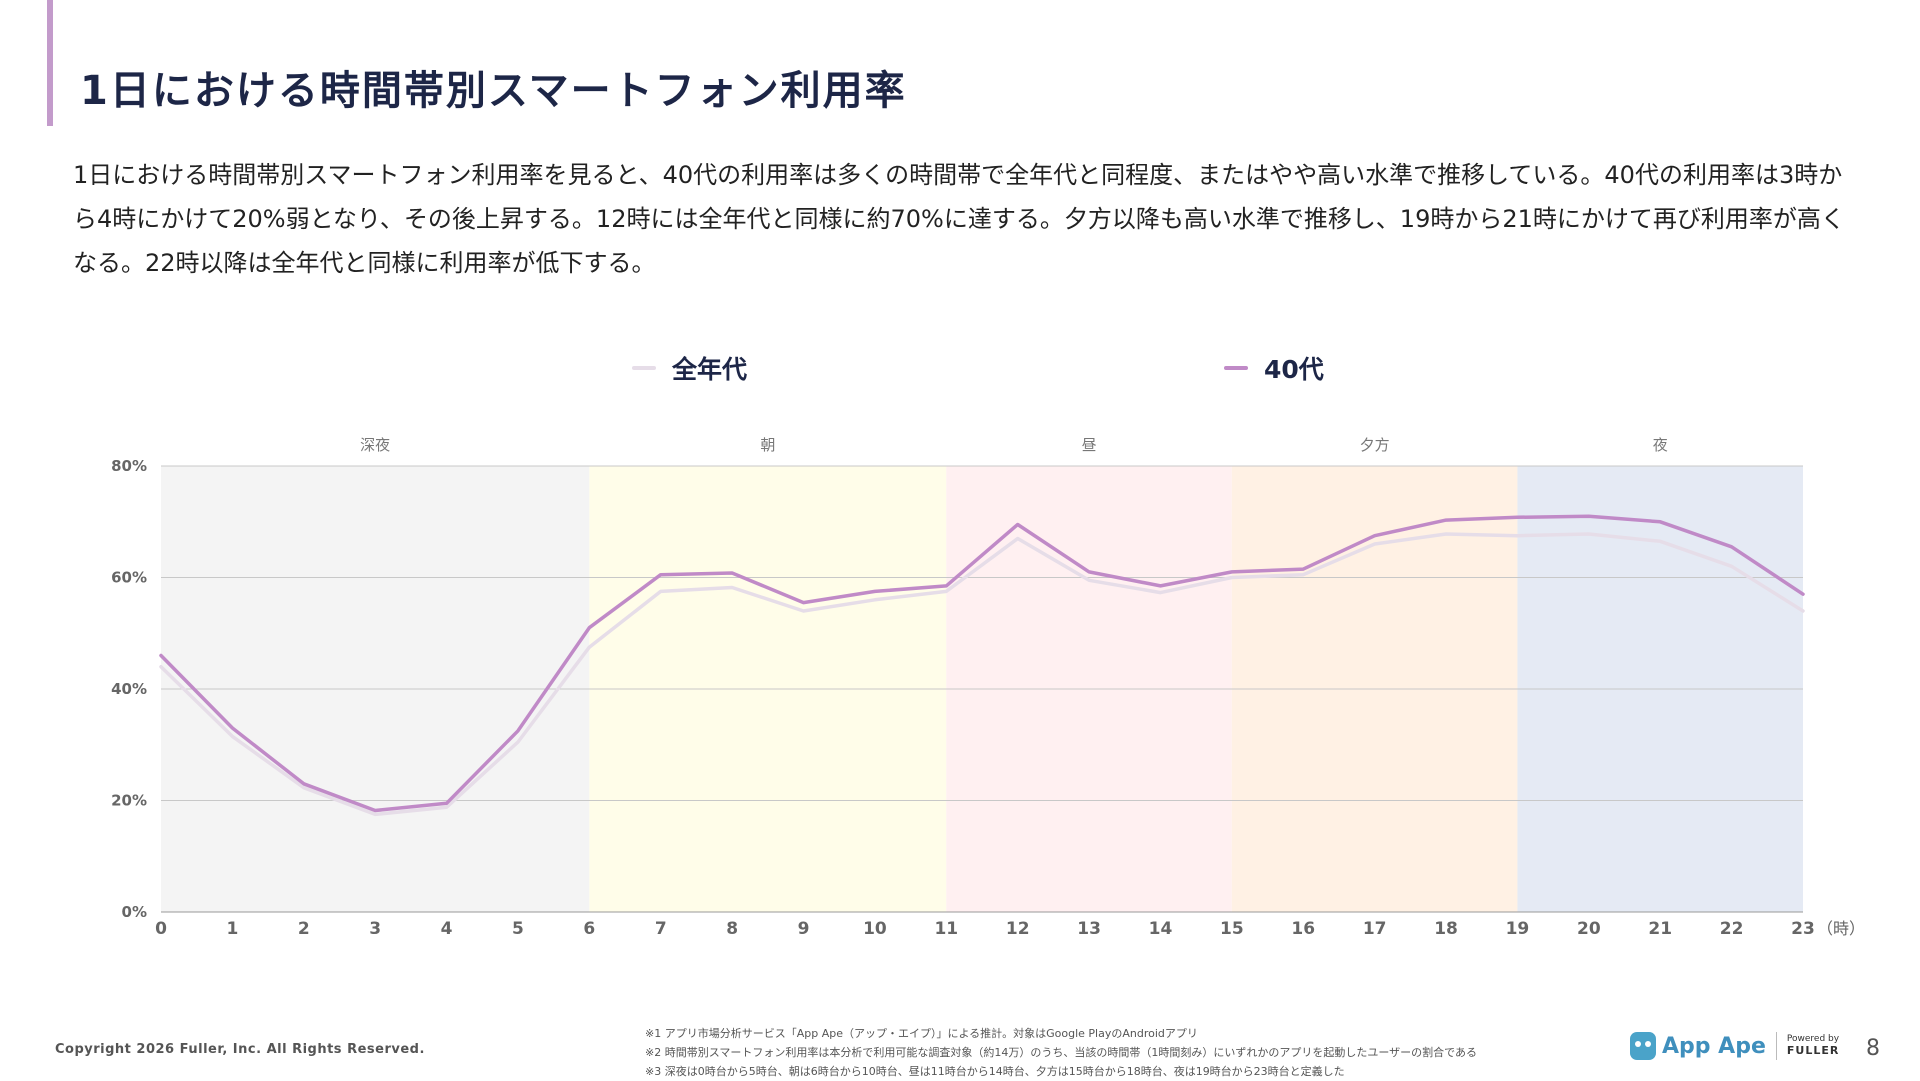 Image resolution: width=1920 pixels, height=1081 pixels. Describe the element at coordinates (1446, 929) in the screenshot. I see `x-tick-label-18: 18` at that location.